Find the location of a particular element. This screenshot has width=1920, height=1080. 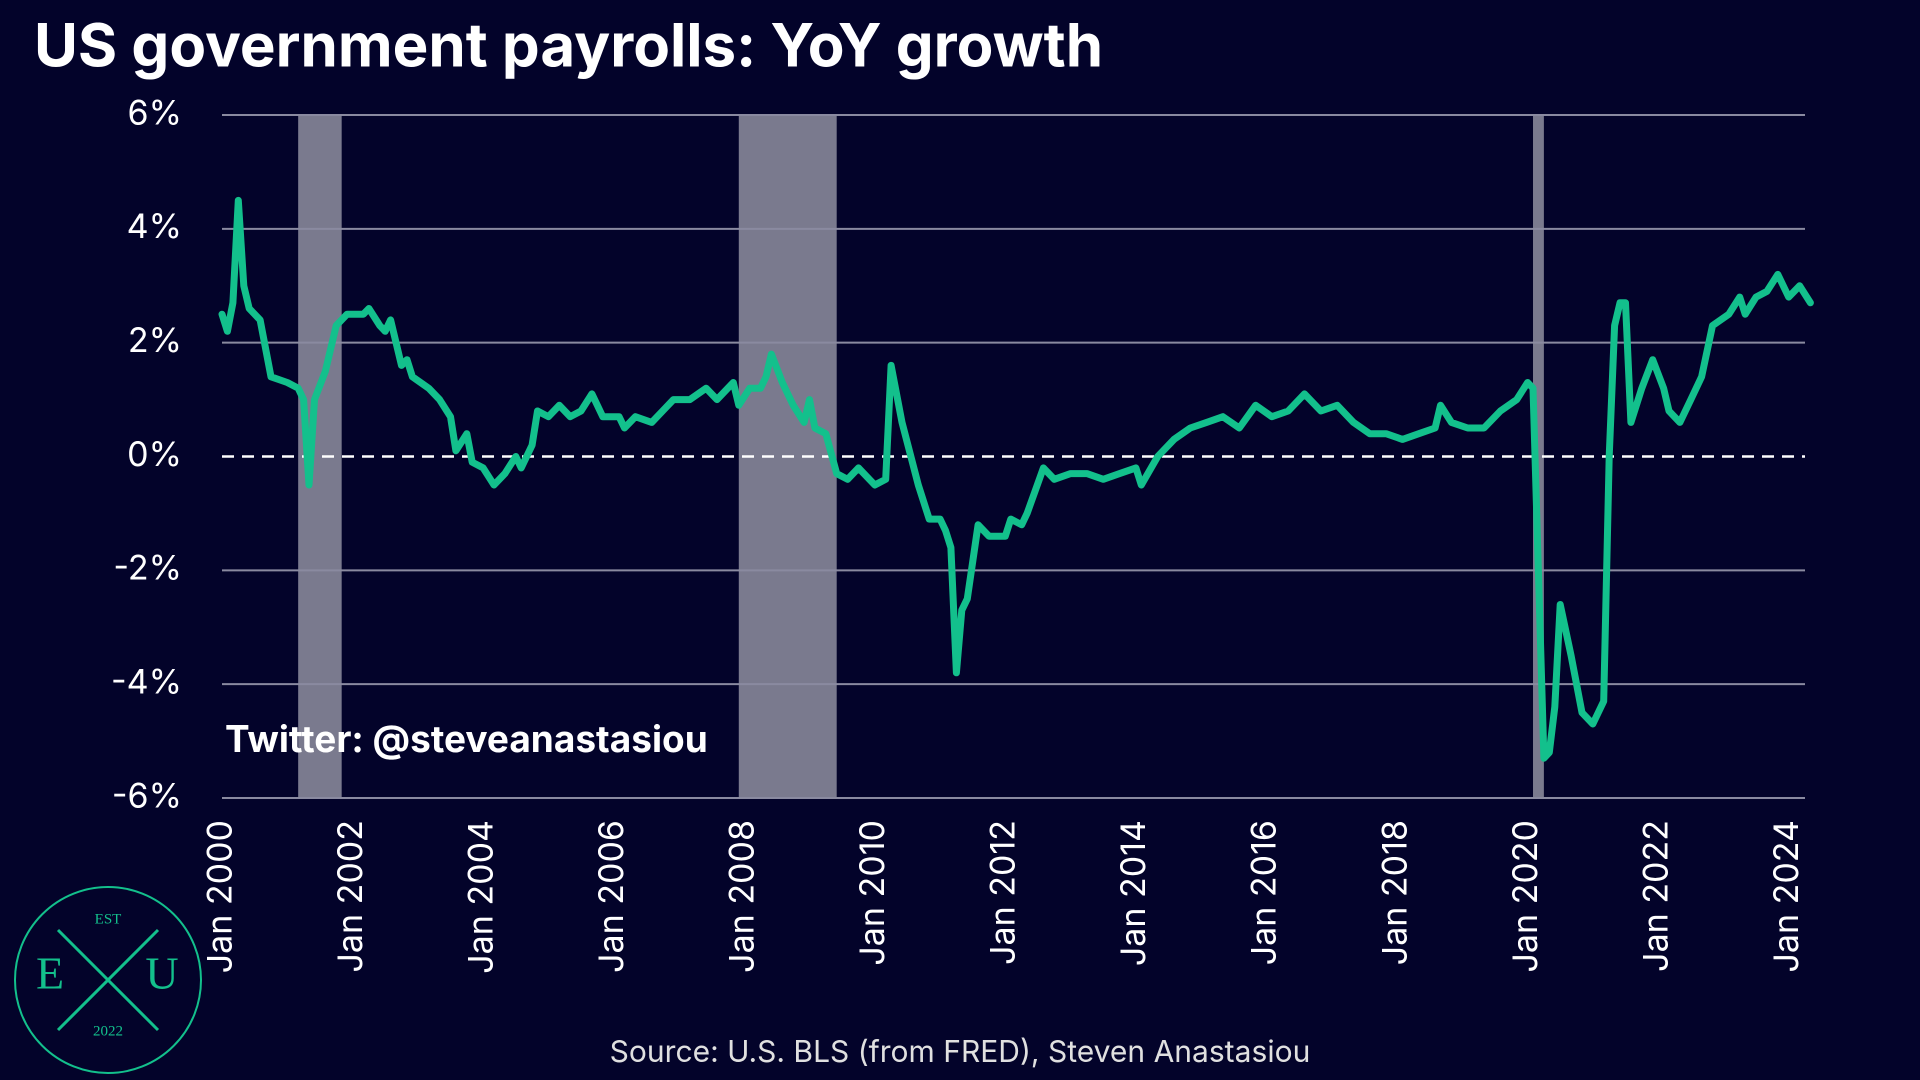

annotation: Twitter: @steveanastasiou is located at coordinates (466, 738).